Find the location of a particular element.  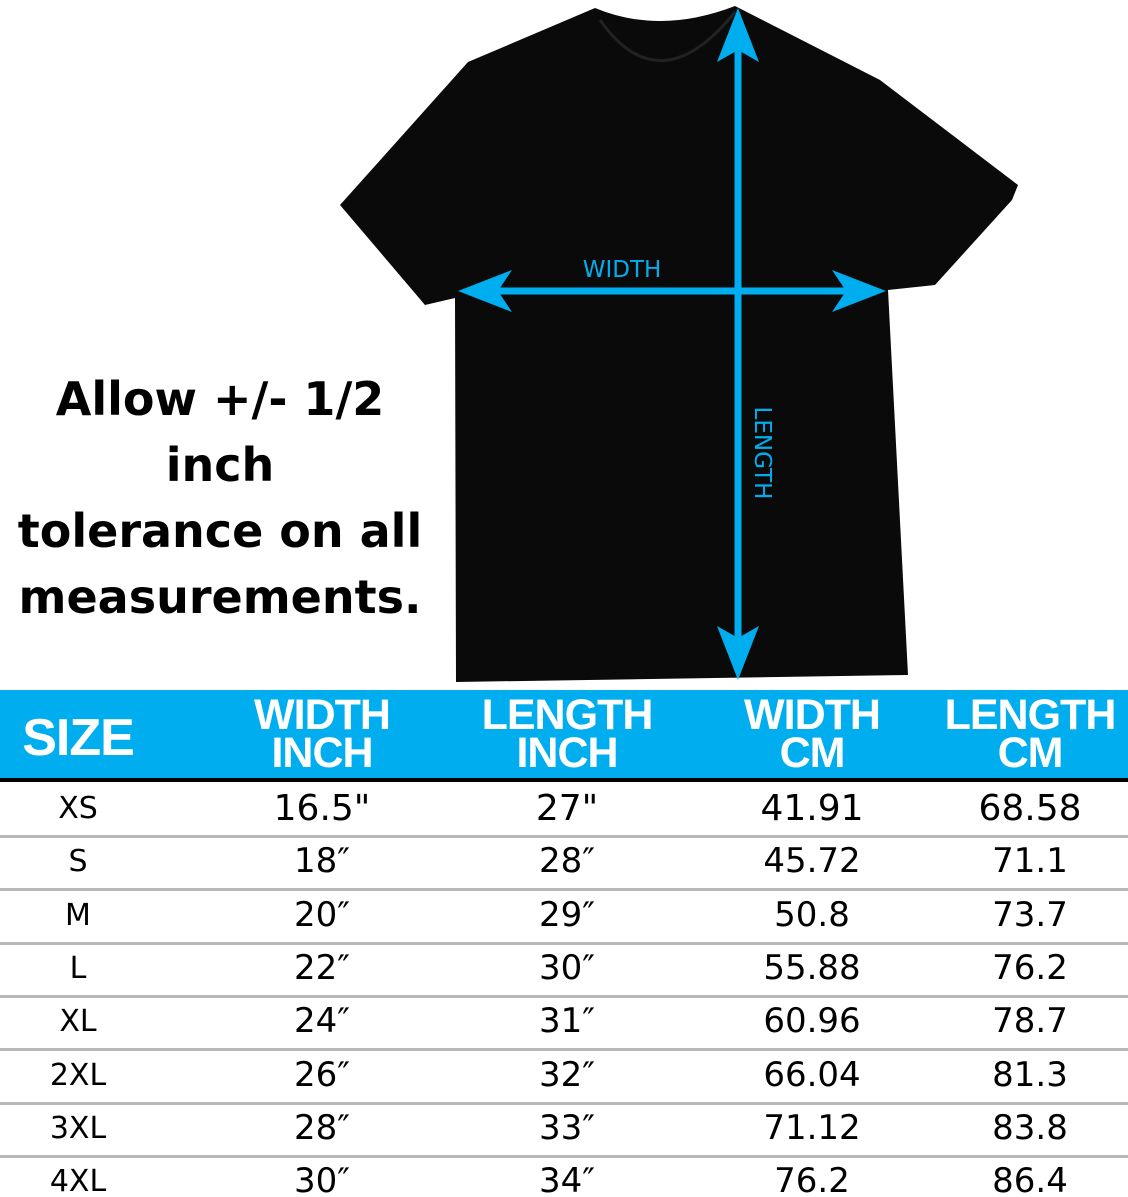

table-row: L 22″ 30″ 55.88 76.2 is located at coordinates (564, 970).